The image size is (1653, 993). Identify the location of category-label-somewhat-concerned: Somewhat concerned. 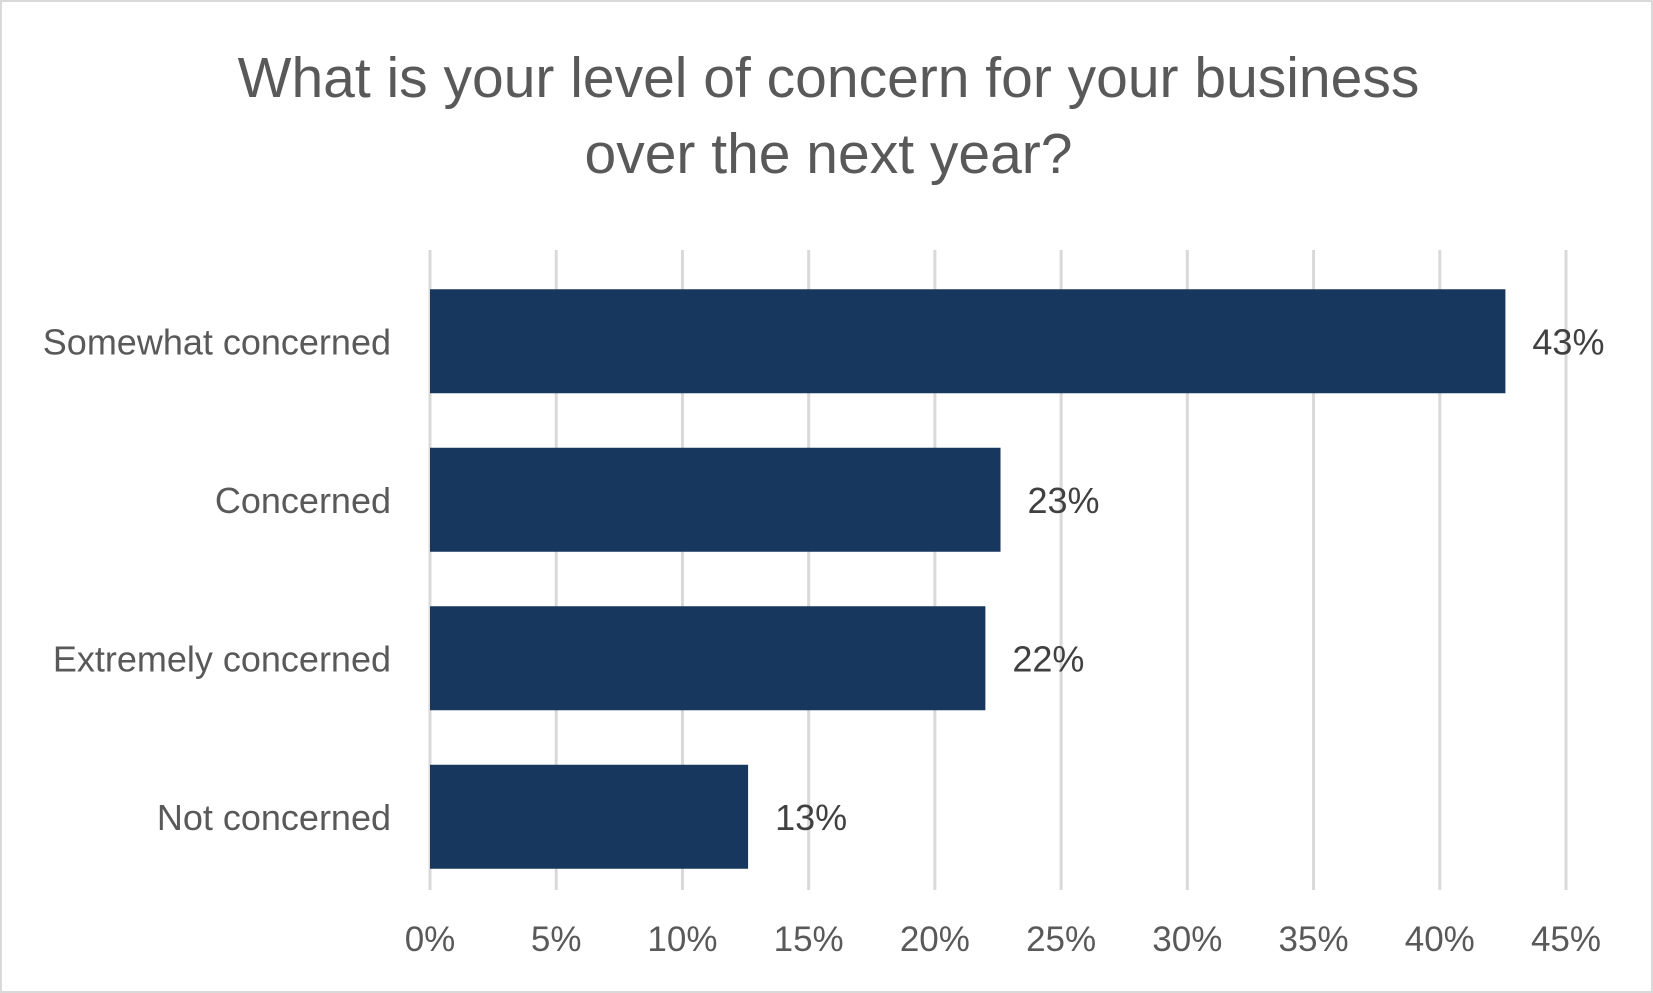
(217, 341).